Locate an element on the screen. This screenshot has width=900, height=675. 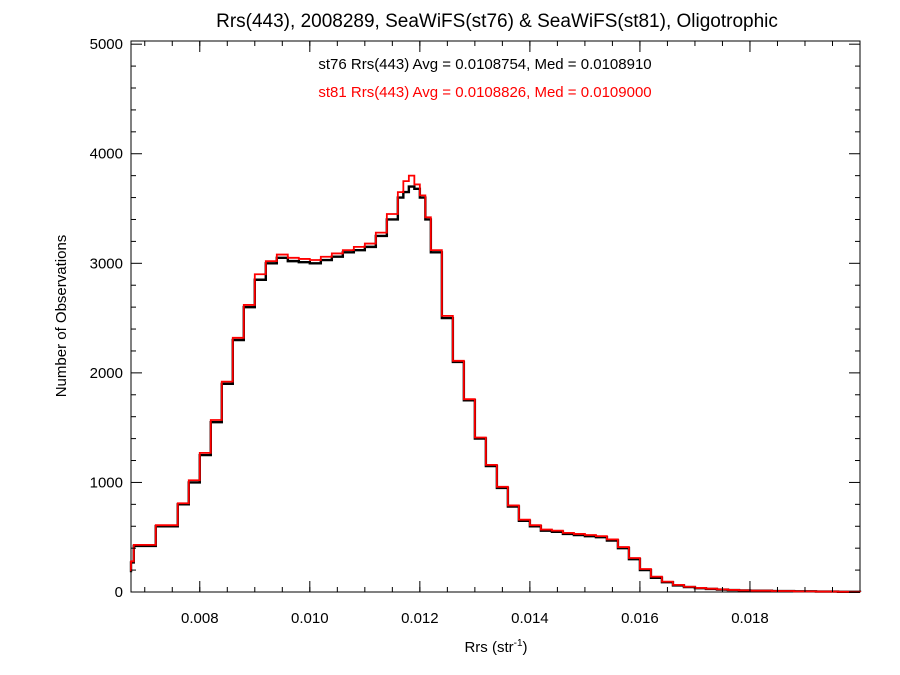
y-tick-label: 4000 is located at coordinates (106, 154).